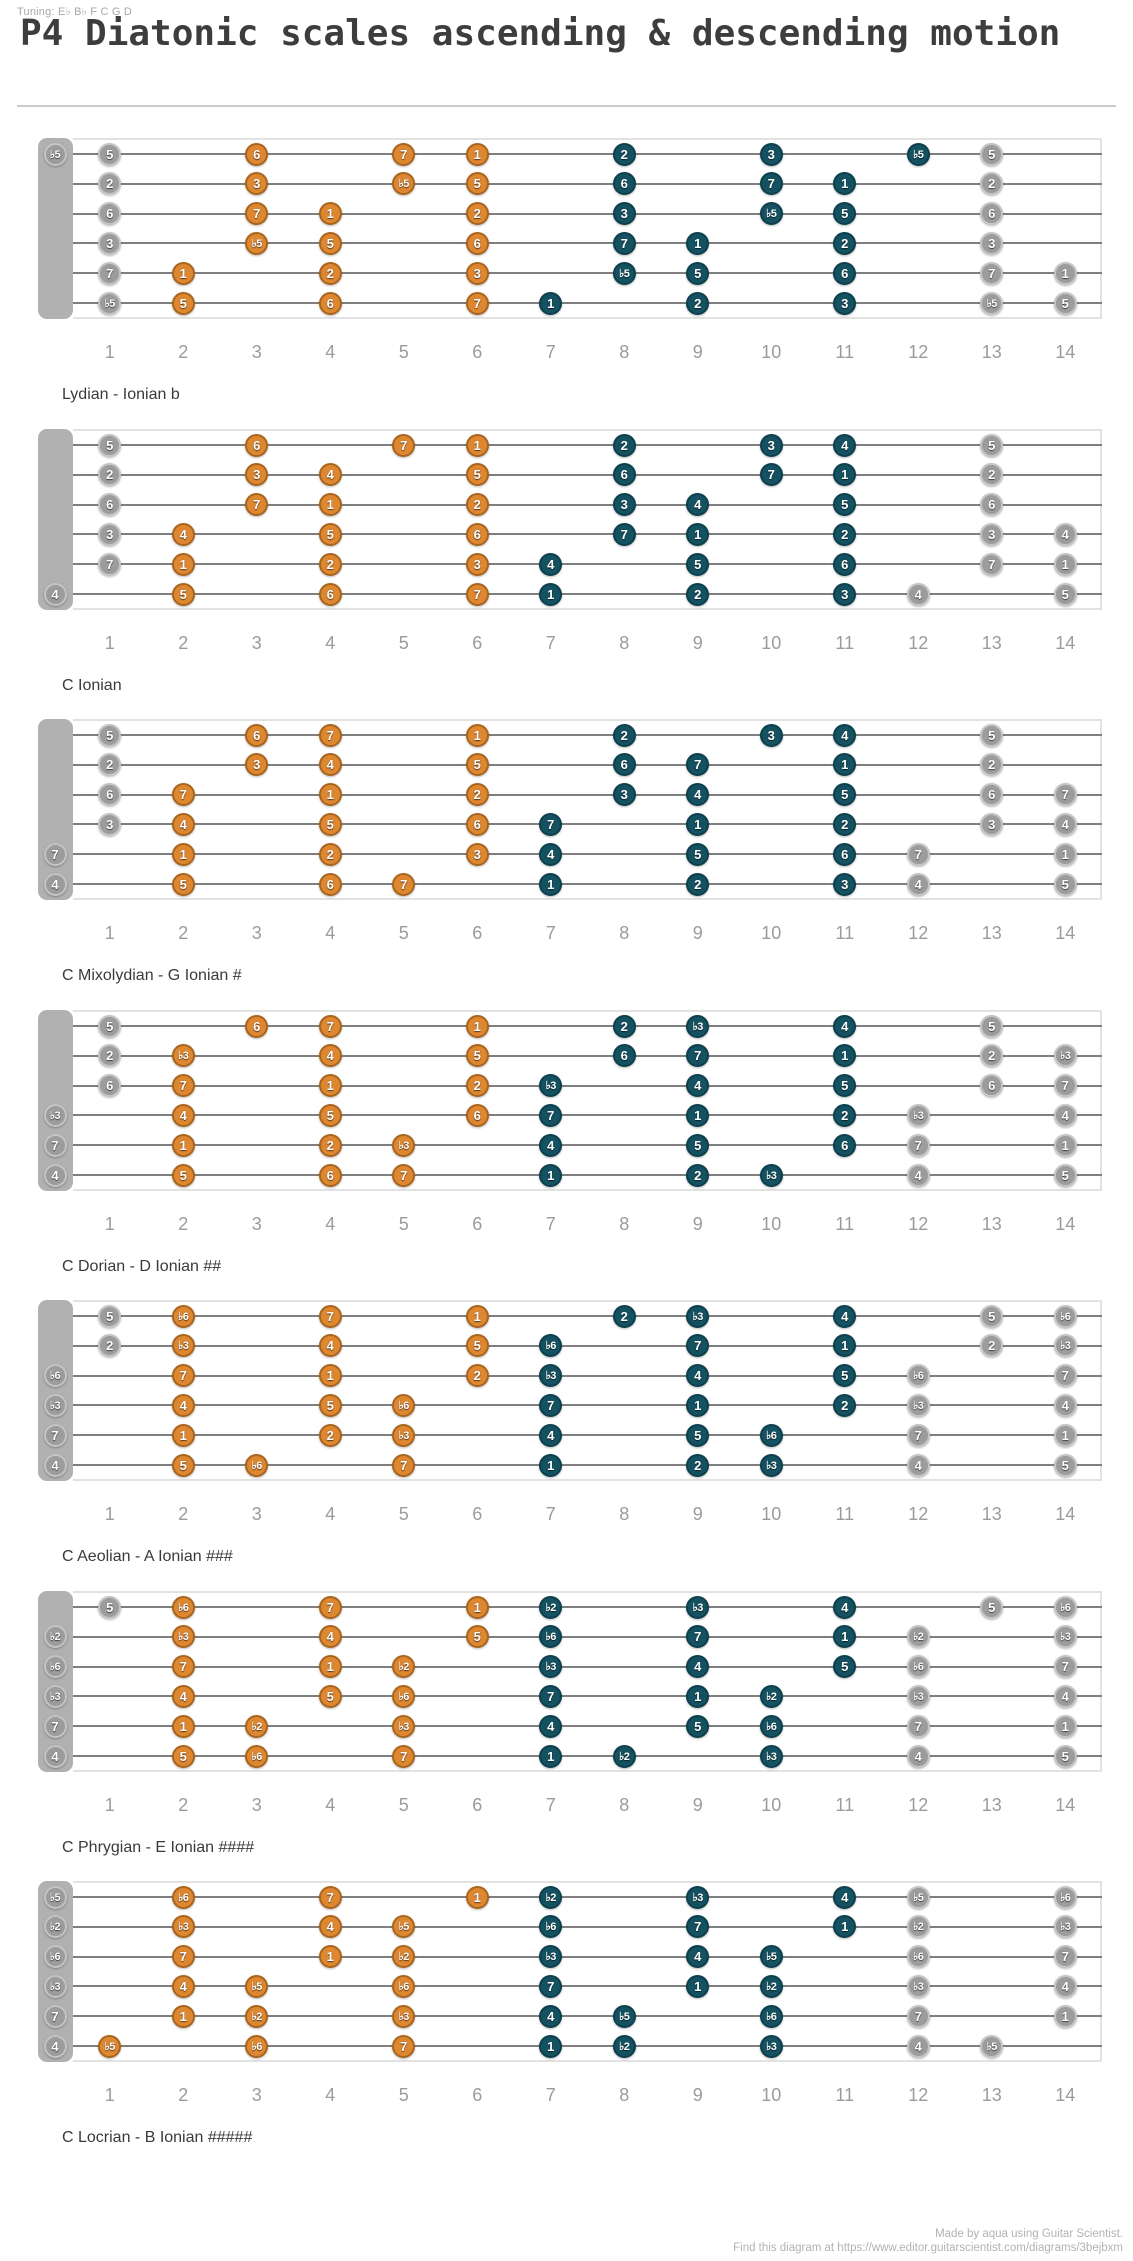 The image size is (1133, 2261). Describe the element at coordinates (183, 1224) in the screenshot. I see `fret-number: 2` at that location.